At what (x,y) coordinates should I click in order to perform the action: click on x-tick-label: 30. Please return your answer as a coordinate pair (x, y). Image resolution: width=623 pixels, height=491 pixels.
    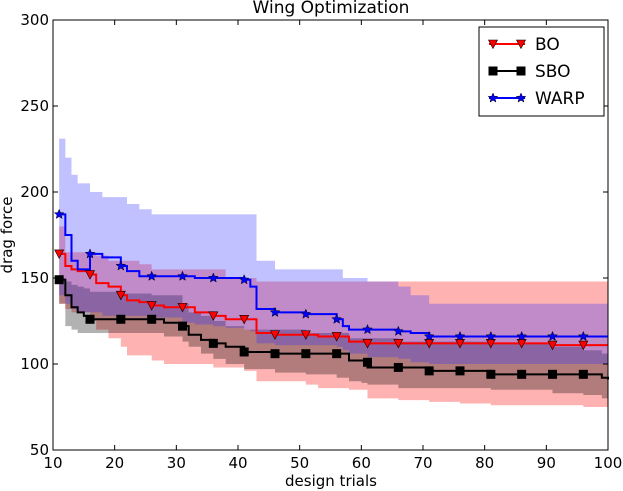
    Looking at the image, I should click on (176, 463).